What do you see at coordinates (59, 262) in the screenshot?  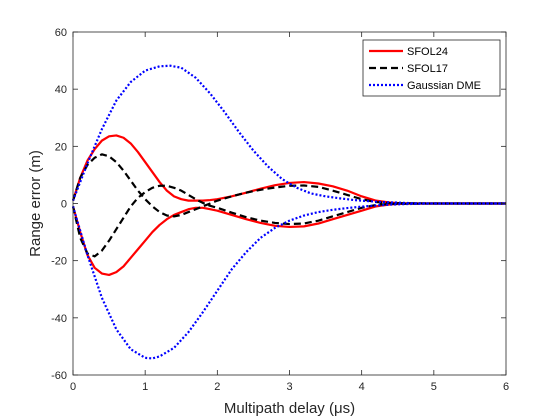 I see `y-tick-label: -20` at bounding box center [59, 262].